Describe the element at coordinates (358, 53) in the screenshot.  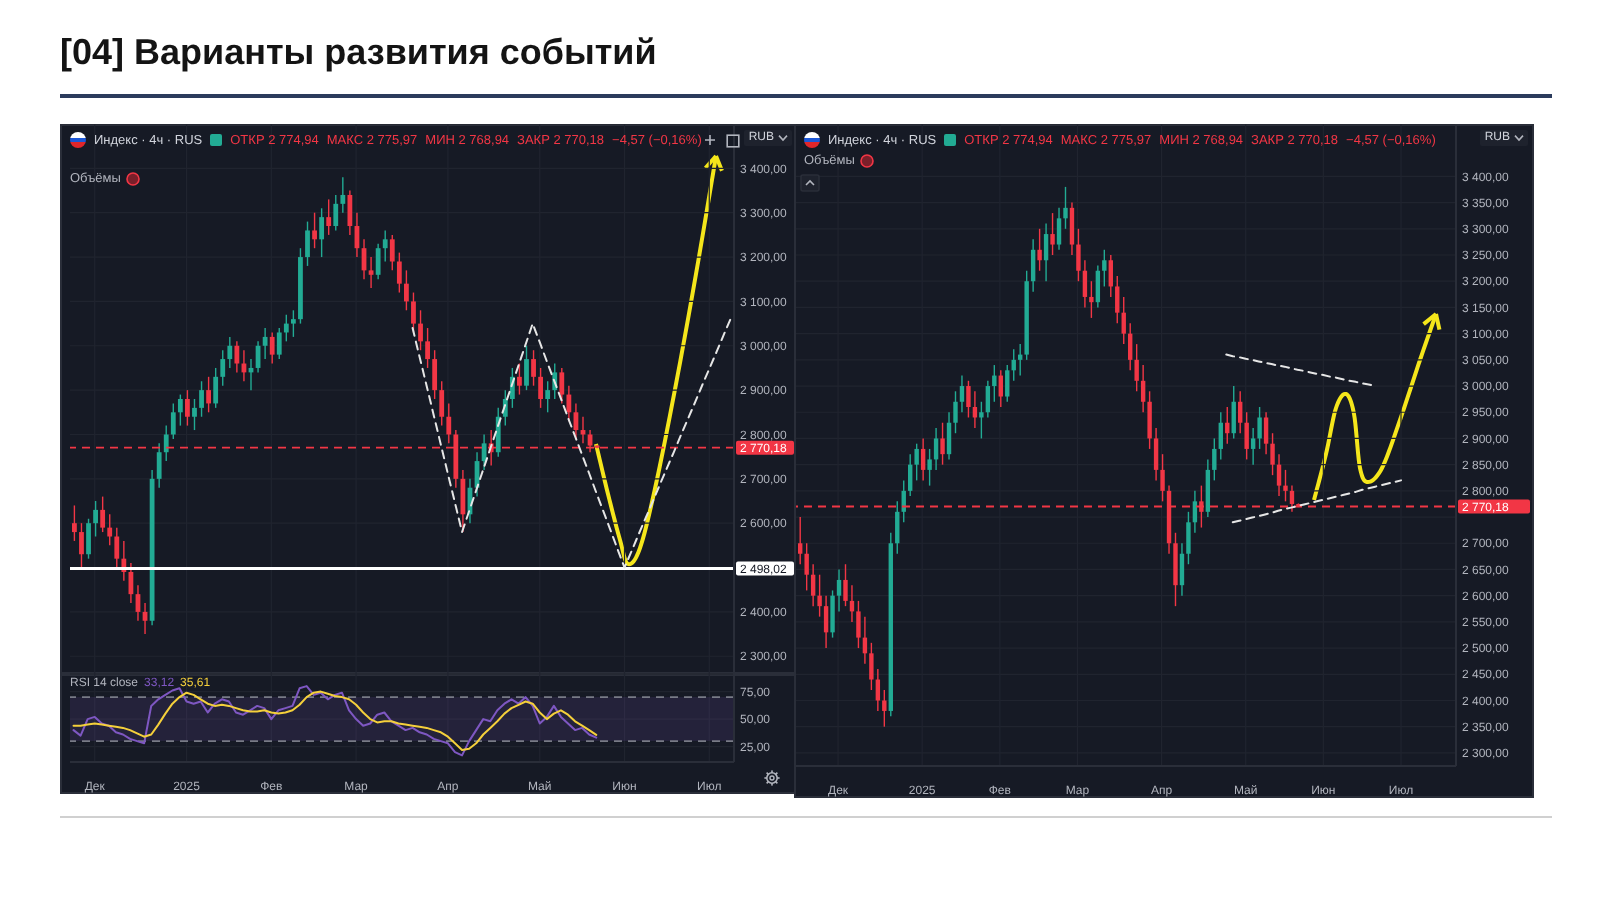
I see `chart-title: [04] Варианты развития событий` at that location.